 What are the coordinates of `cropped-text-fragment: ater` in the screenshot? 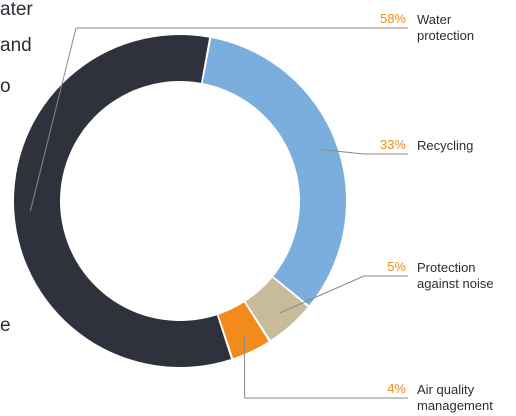 It's located at (16, 10).